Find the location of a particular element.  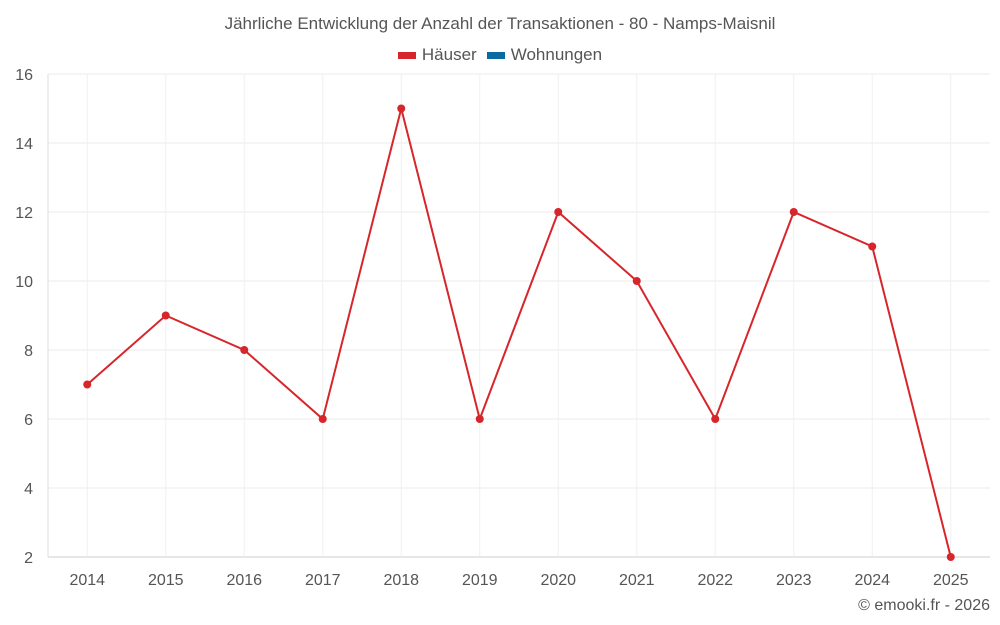

y-tick-label: 12 is located at coordinates (24, 213).